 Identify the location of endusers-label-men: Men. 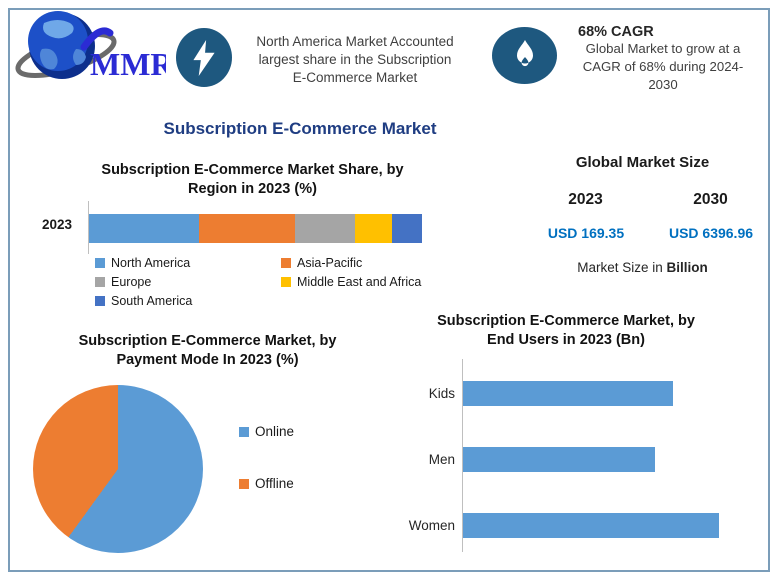
(441, 459).